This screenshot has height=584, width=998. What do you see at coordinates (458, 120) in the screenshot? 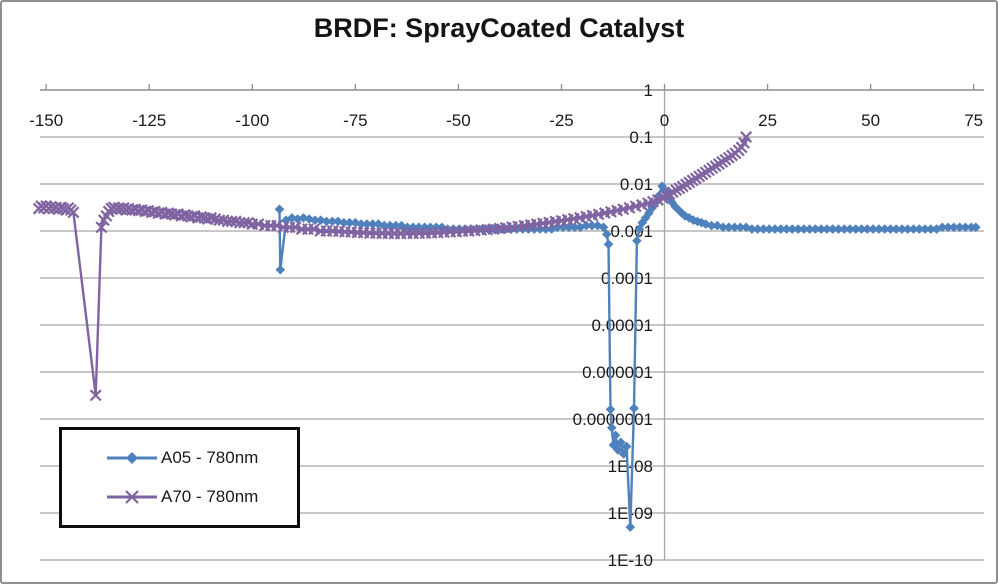
I see `x-tick-label: -50` at bounding box center [458, 120].